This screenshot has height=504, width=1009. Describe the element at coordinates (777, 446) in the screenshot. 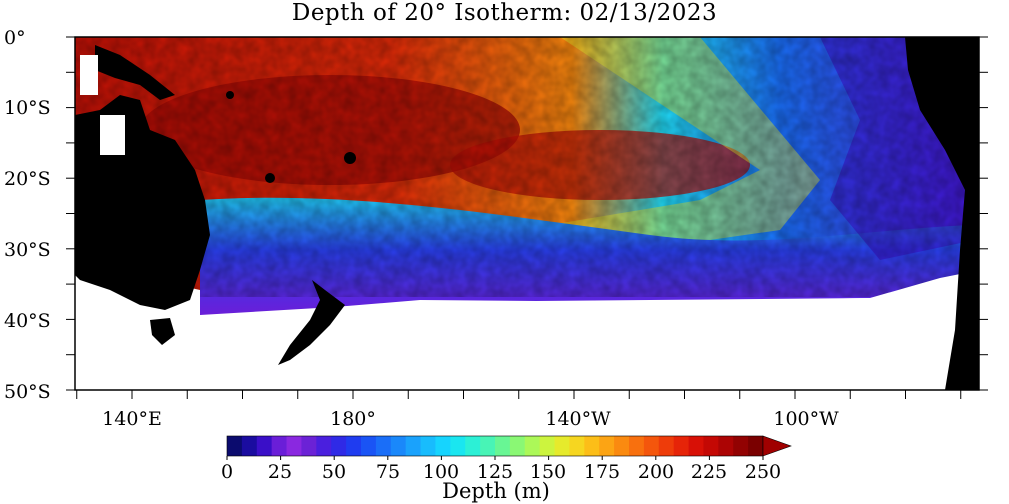

I see `colorbar-overflow-arrow` at that location.